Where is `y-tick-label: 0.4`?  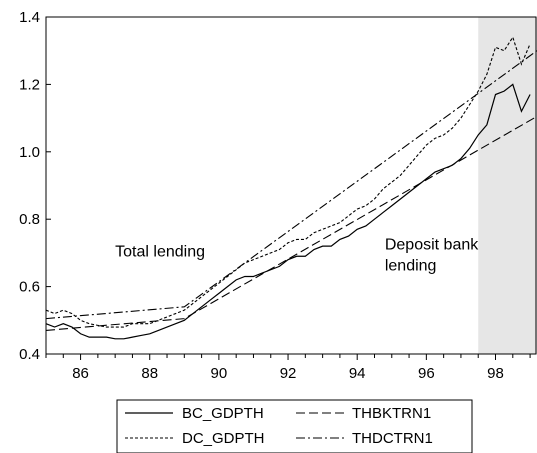 y-tick-label: 0.4 is located at coordinates (29, 354).